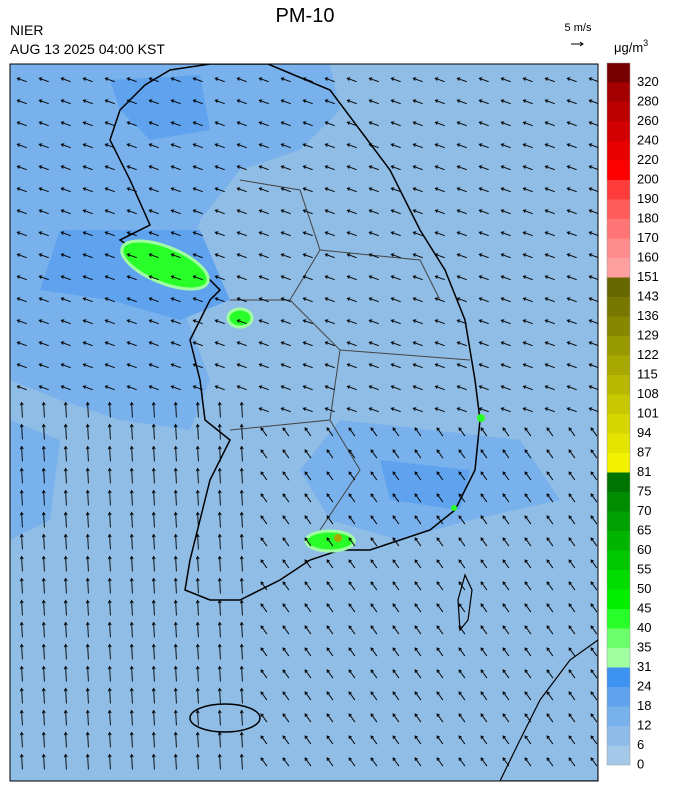  Describe the element at coordinates (648, 81) in the screenshot. I see `colorbar-label: 320` at that location.